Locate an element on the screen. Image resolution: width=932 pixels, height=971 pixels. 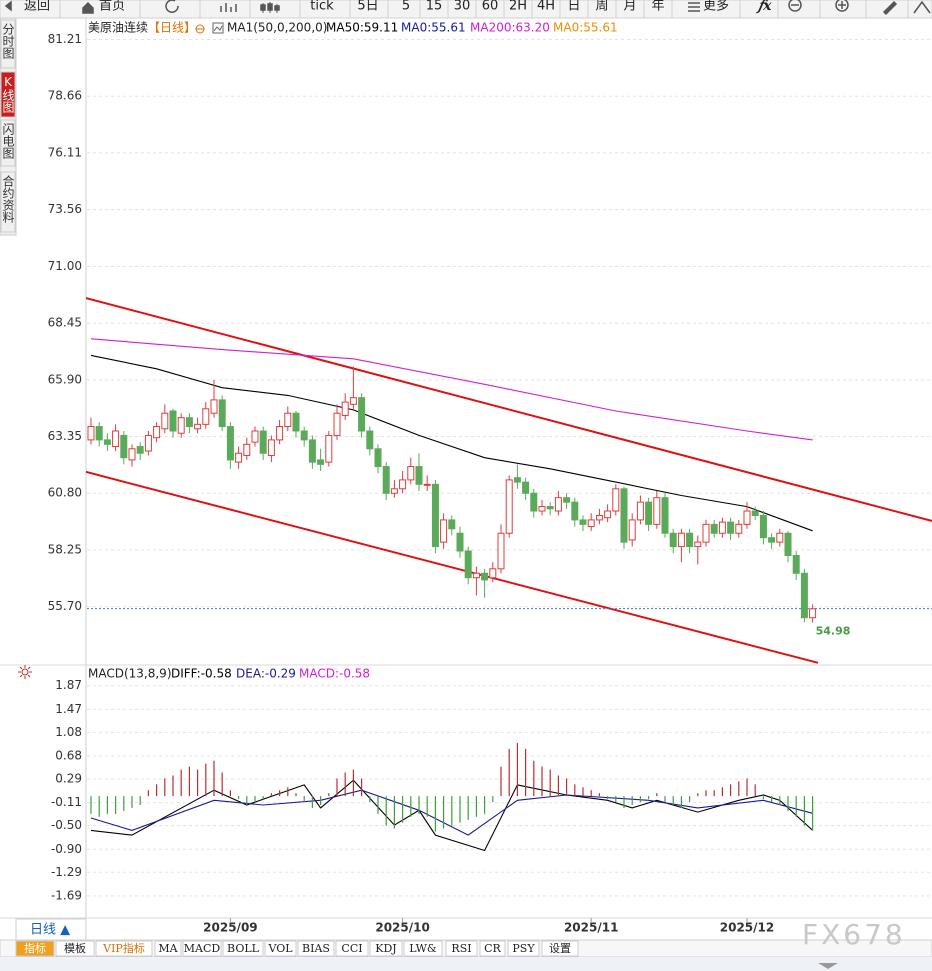
toolbar-button: 2H is located at coordinates (518, 7).